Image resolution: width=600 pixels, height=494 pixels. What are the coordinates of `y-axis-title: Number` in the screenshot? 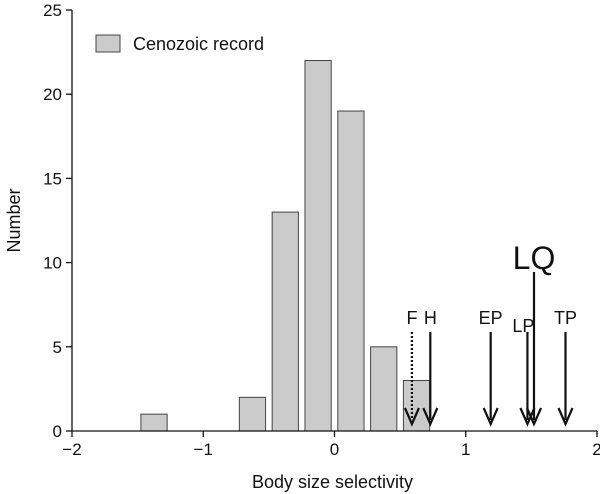 It's located at (14, 220).